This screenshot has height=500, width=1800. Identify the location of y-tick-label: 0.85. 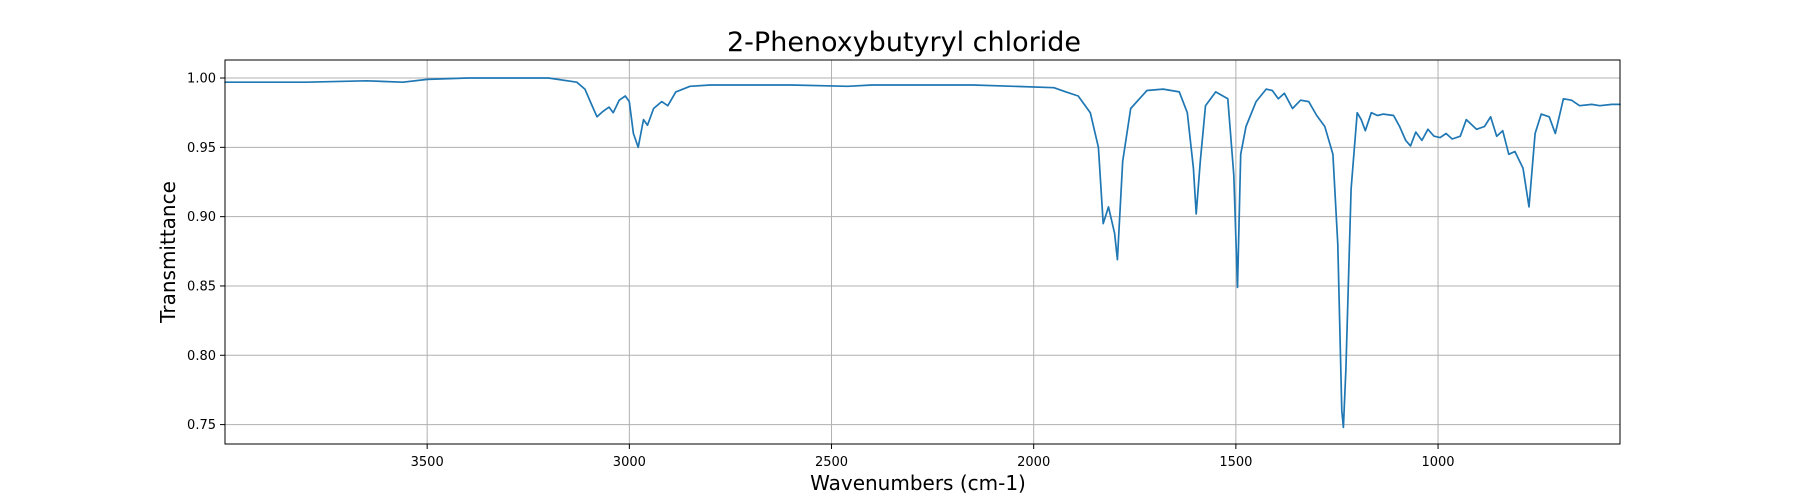
(201, 286).